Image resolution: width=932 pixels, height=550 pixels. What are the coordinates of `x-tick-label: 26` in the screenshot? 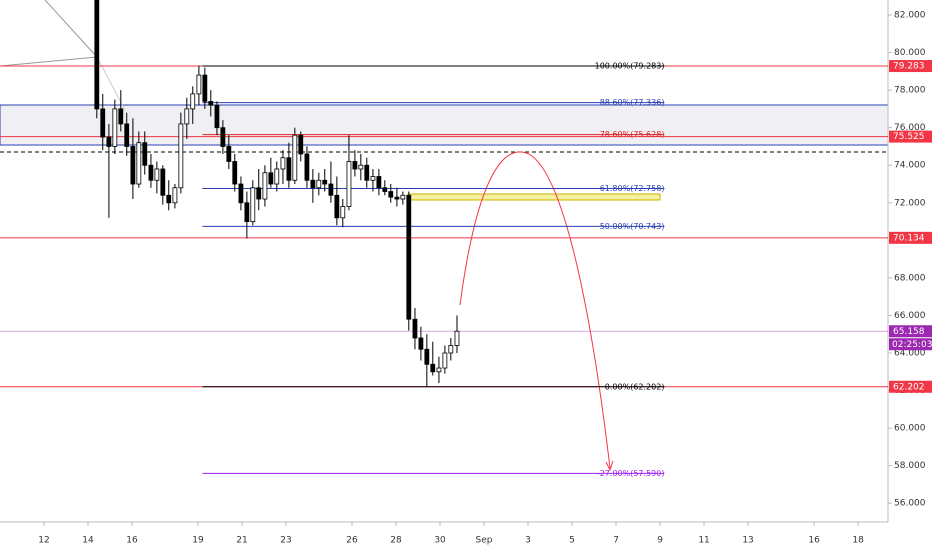 It's located at (352, 541).